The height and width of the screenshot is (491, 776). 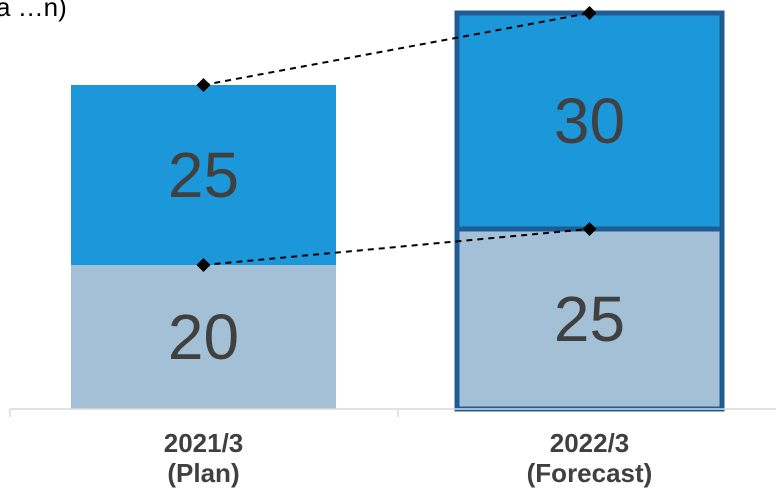 What do you see at coordinates (204, 443) in the screenshot?
I see `category-label-0-0: 2021/3` at bounding box center [204, 443].